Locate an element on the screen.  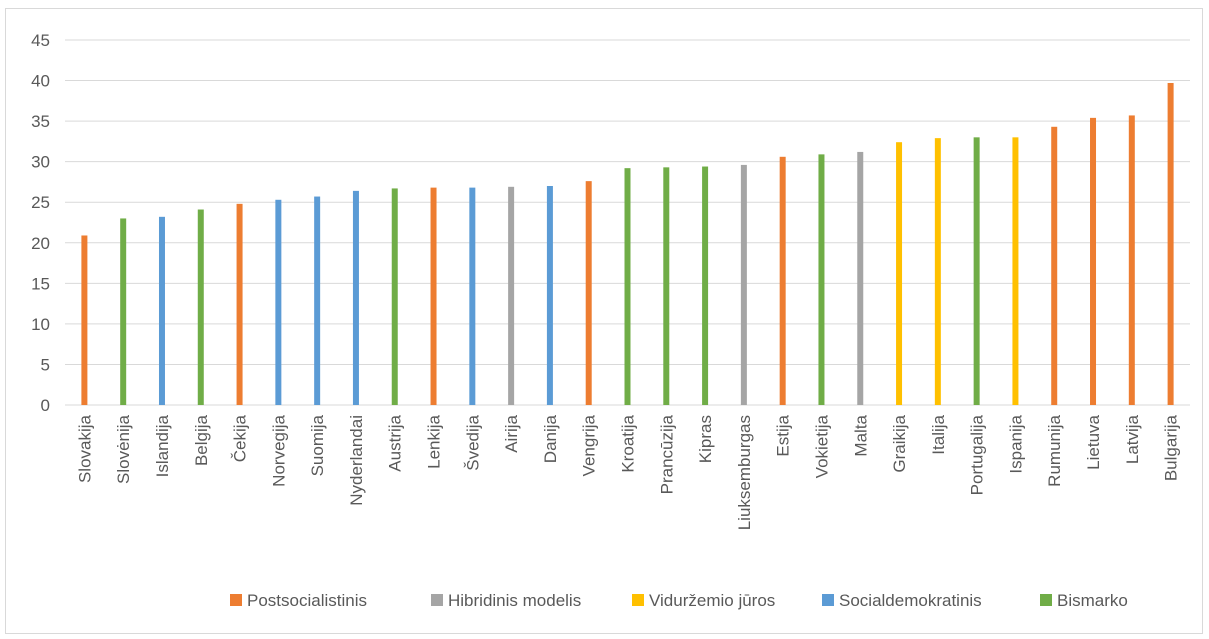
x-tick-label: Liuksemburgas is located at coordinates (744, 472).